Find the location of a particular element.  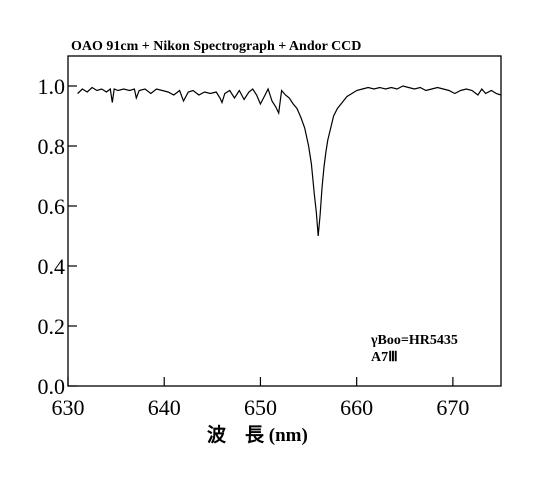

x-tick-label: 670 is located at coordinates (452, 407).